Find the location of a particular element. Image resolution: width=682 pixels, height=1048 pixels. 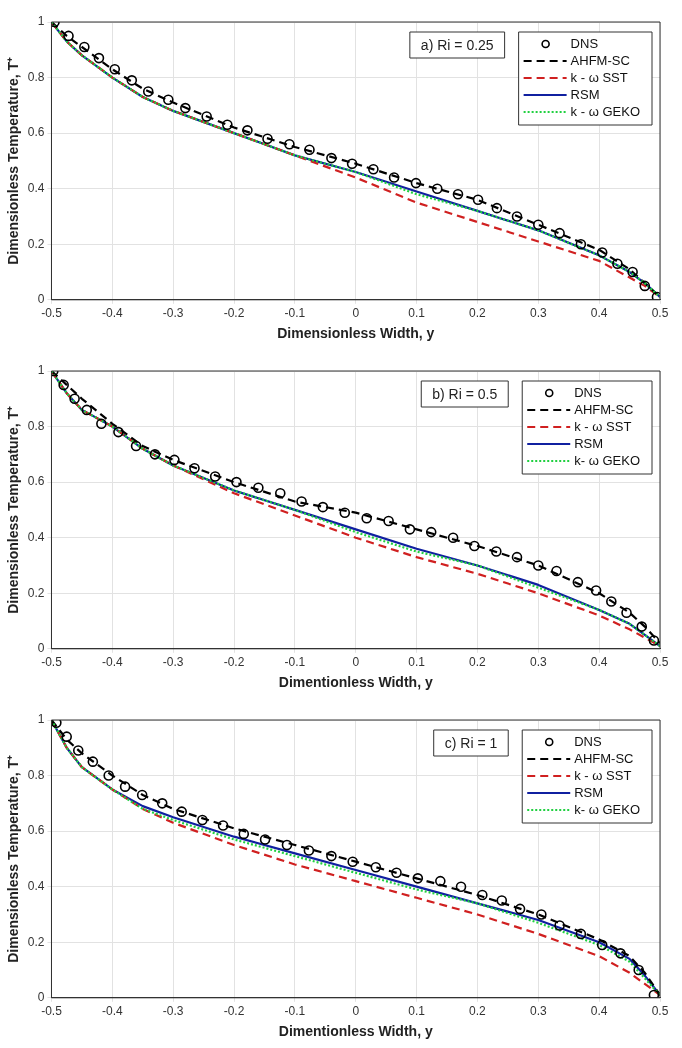

annotation: a) Ri = 0.25 is located at coordinates (457, 44).